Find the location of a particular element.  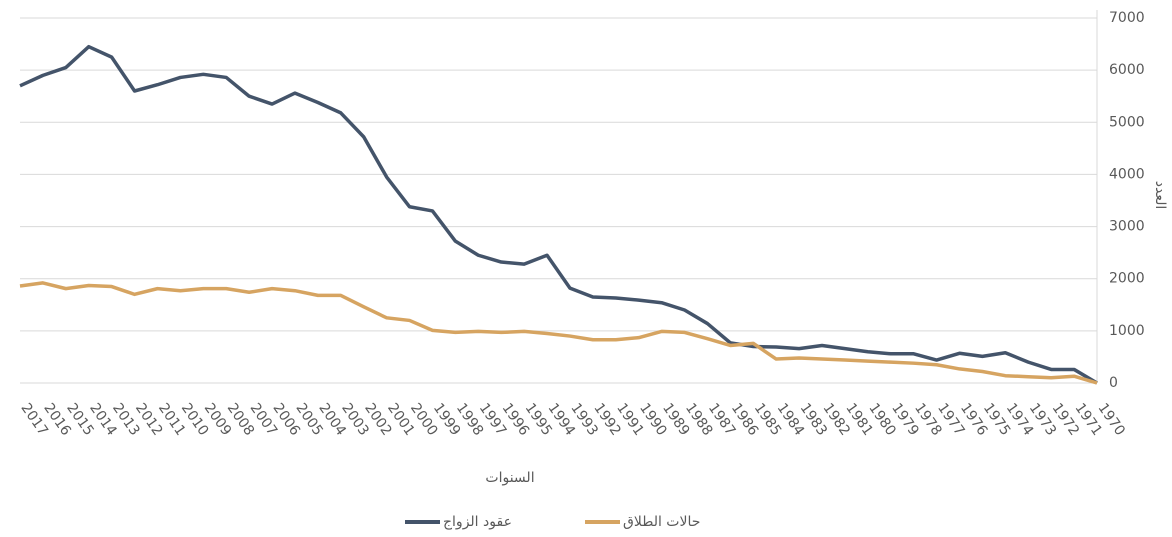

y-tick-label: 5000 is located at coordinates (1127, 122).